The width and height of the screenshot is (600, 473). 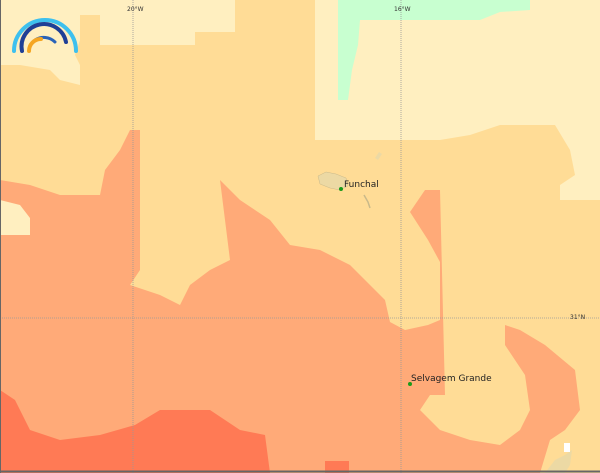 I want to click on rainbow-arcs-logo, so click(x=45, y=35).